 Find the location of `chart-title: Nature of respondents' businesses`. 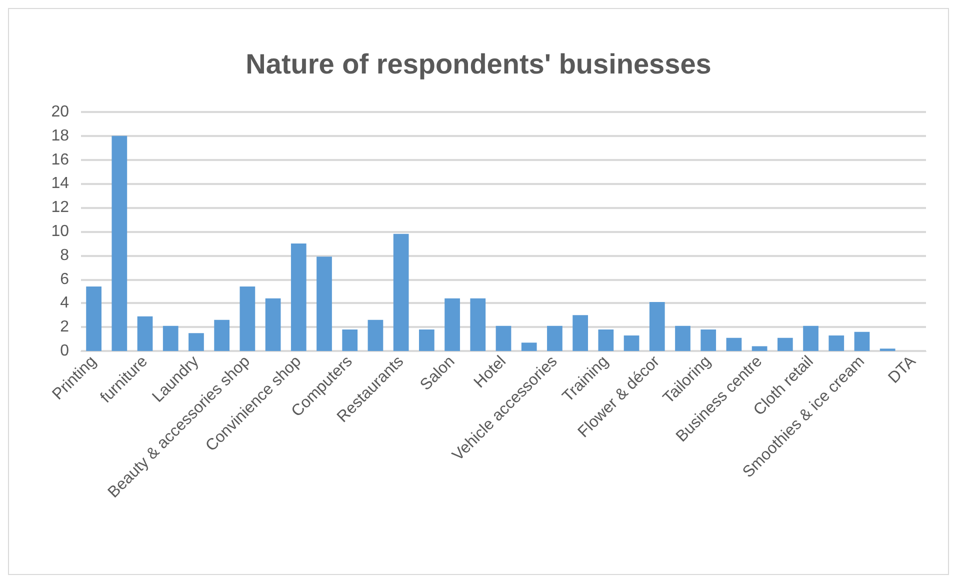

chart-title: Nature of respondents' businesses is located at coordinates (479, 64).